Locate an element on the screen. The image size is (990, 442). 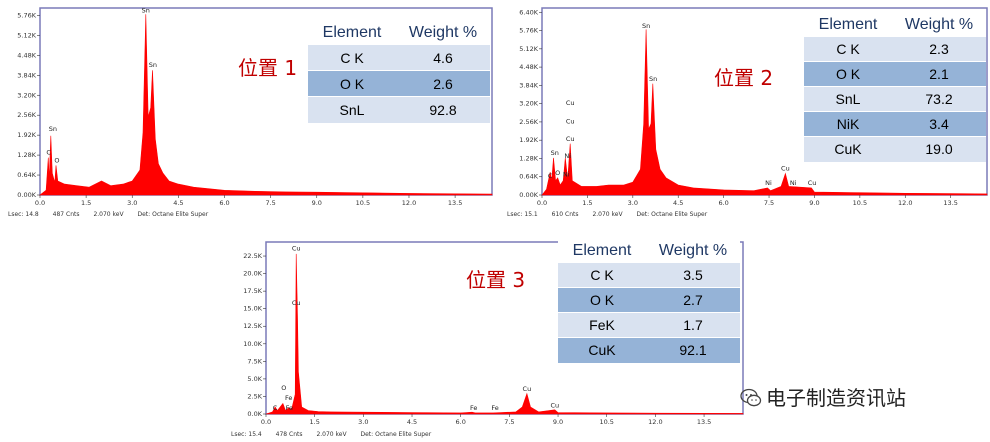
peak-label: Ni is located at coordinates (567, 156).